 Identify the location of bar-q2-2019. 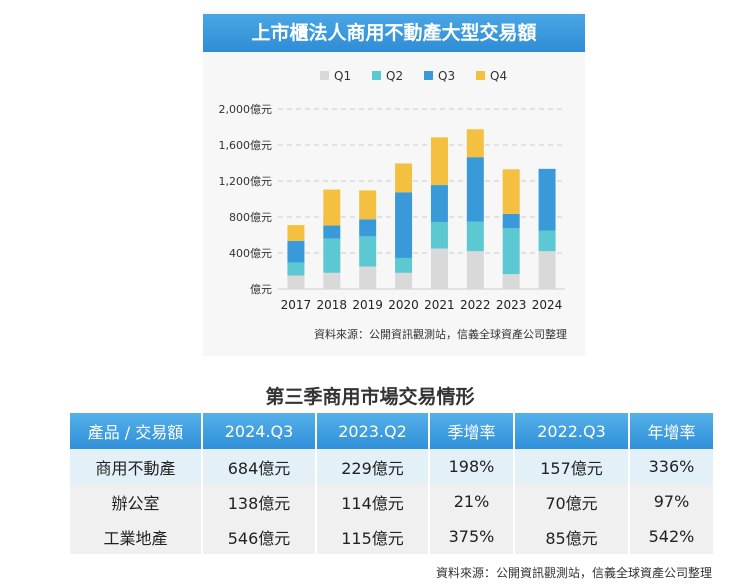
(368, 251).